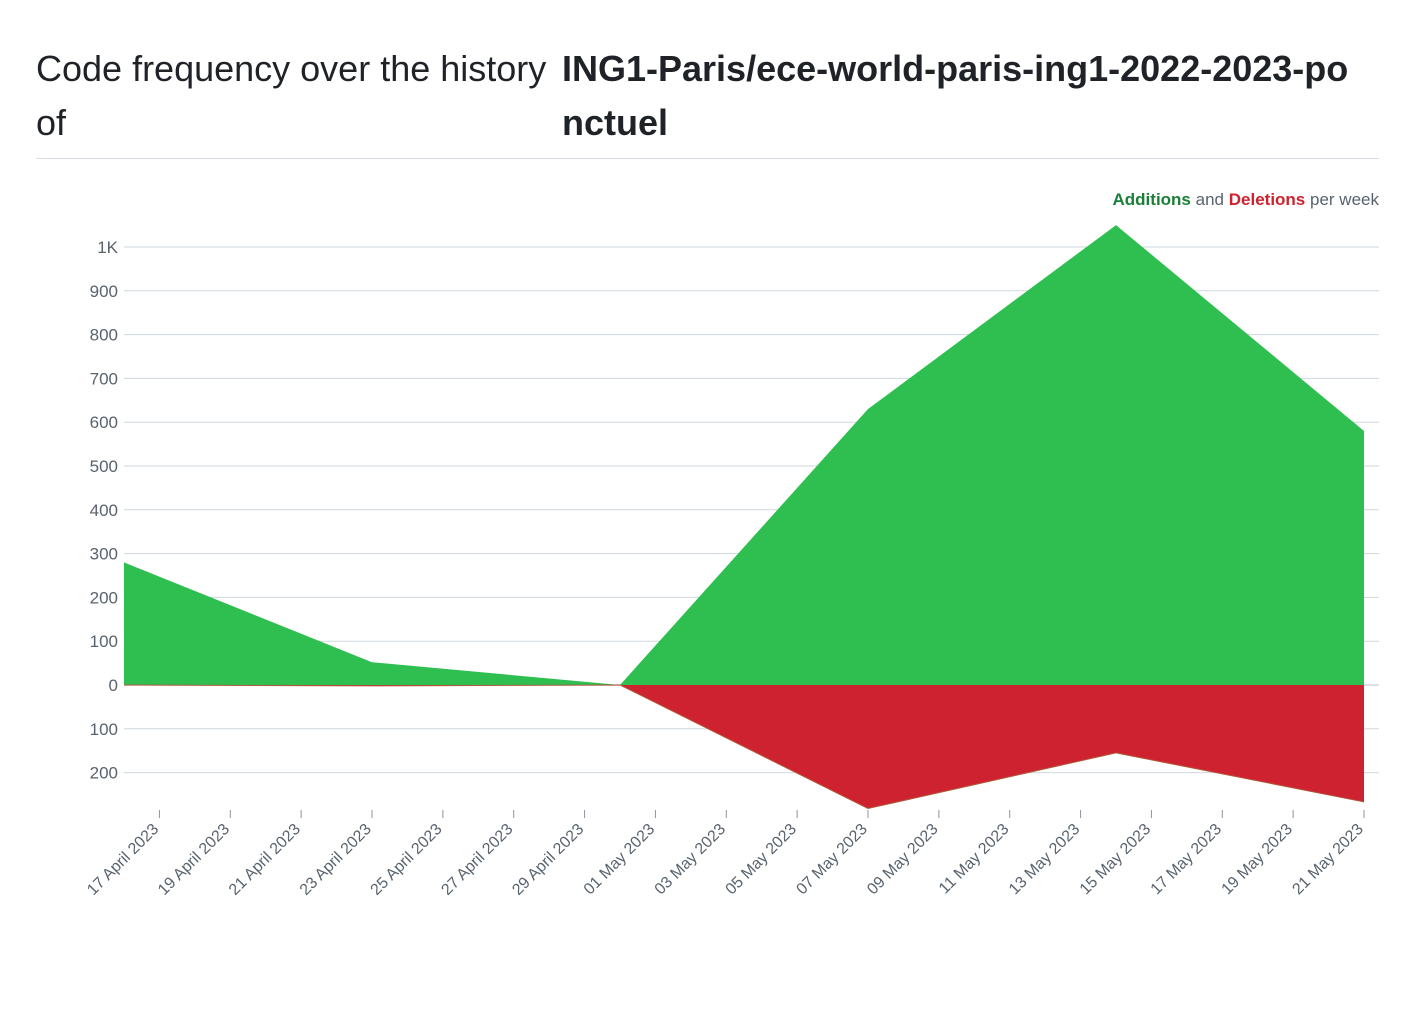 The height and width of the screenshot is (1017, 1427). Describe the element at coordinates (265, 860) in the screenshot. I see `x-tick-label: 21 April 2023` at that location.